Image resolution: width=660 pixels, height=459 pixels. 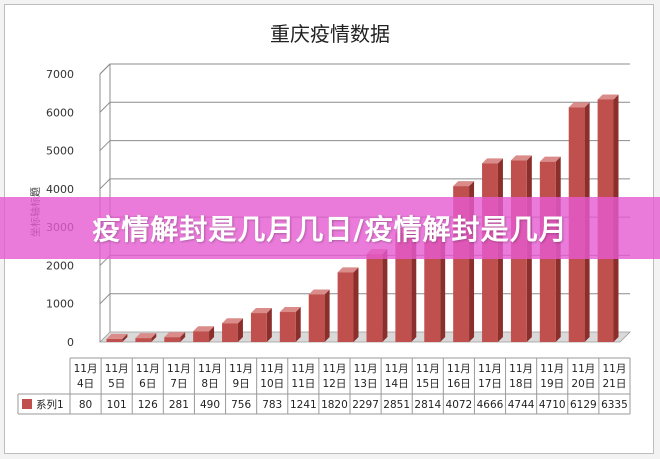 What do you see at coordinates (615, 376) in the screenshot?
I see `x-tick-label: 11月 21日` at bounding box center [615, 376].